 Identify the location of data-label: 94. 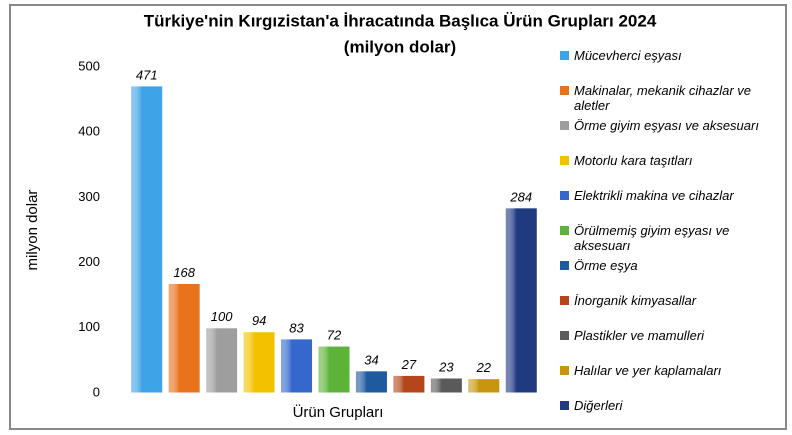
(259, 320).